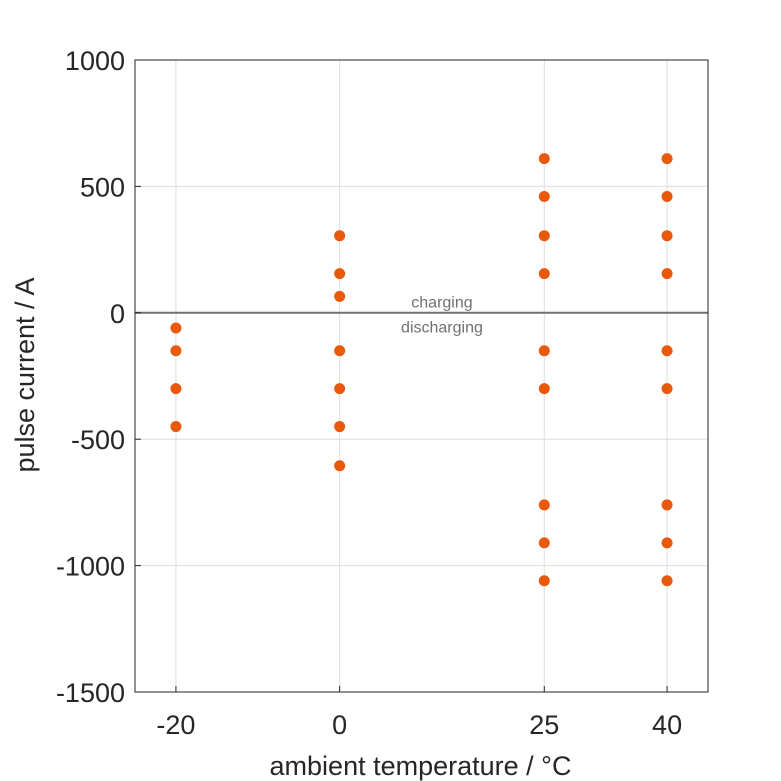  What do you see at coordinates (90, 693) in the screenshot?
I see `y-tick-label: -1500` at bounding box center [90, 693].